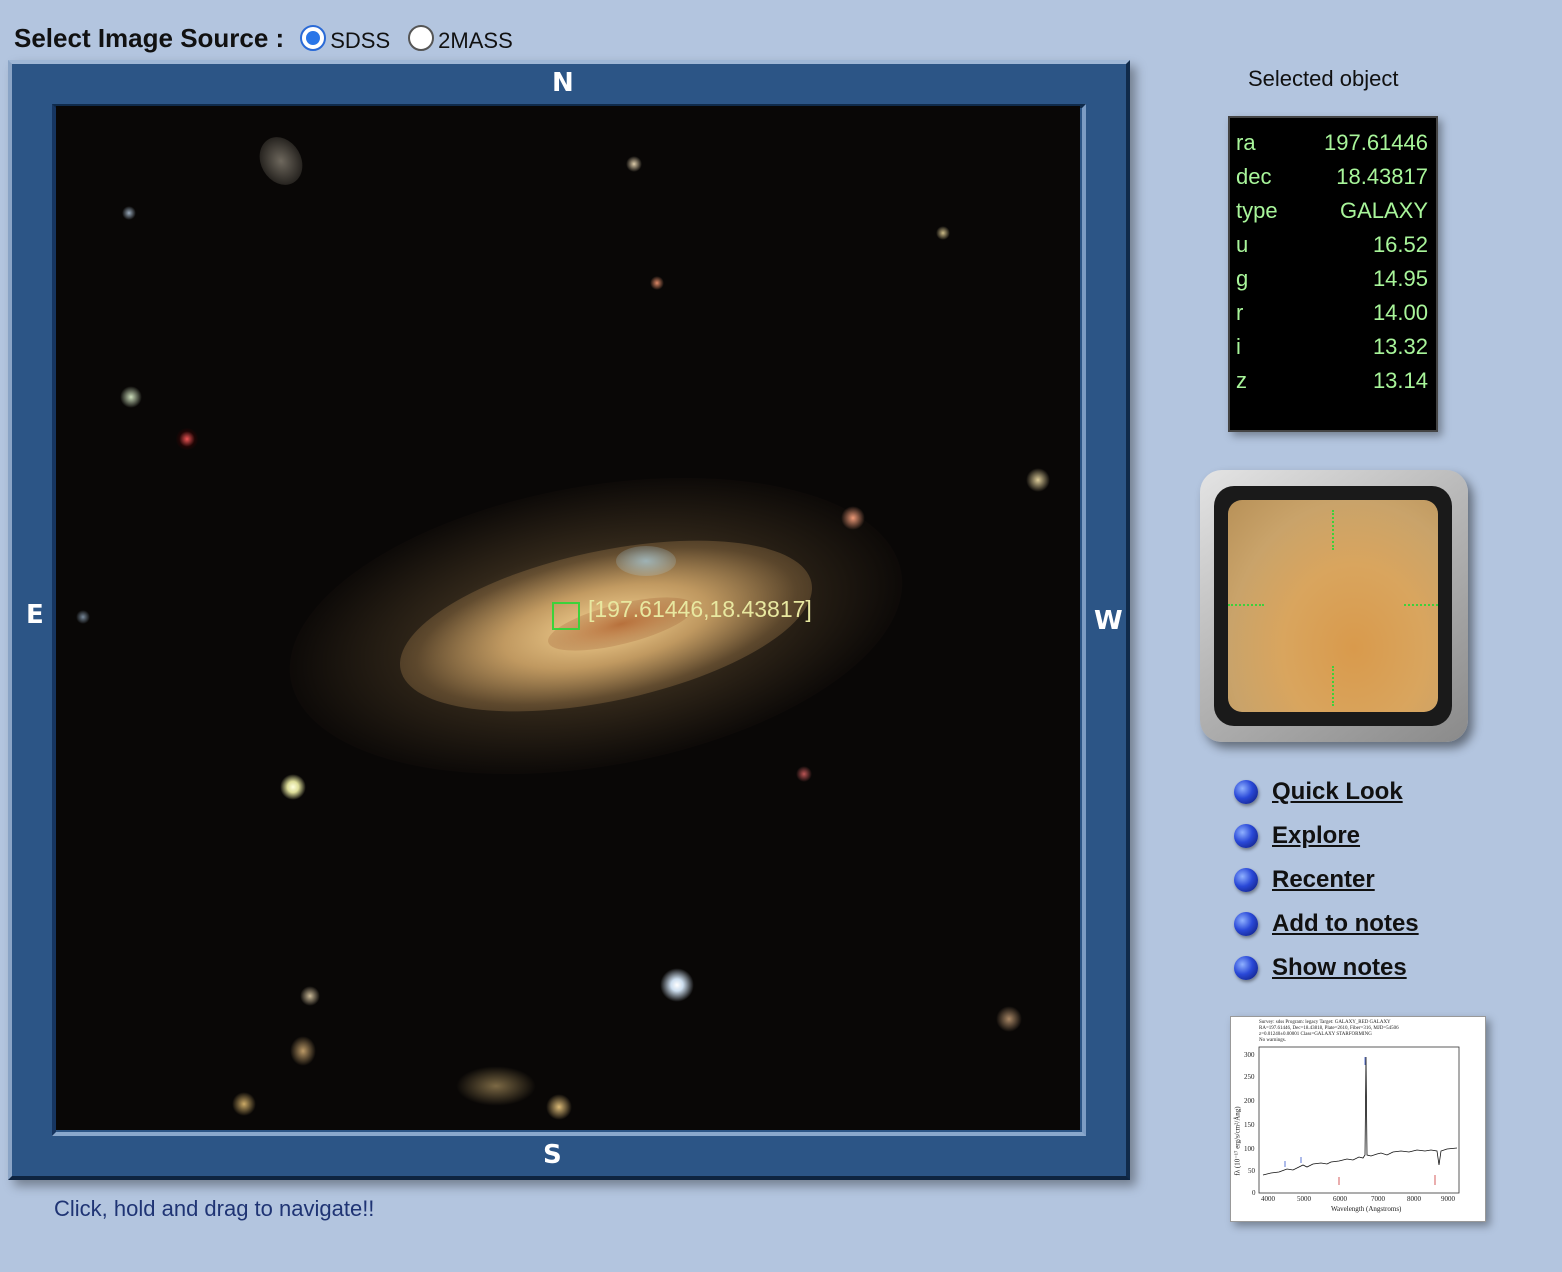 The image size is (1562, 1272). What do you see at coordinates (313, 38) in the screenshot?
I see `sdss-radio` at bounding box center [313, 38].